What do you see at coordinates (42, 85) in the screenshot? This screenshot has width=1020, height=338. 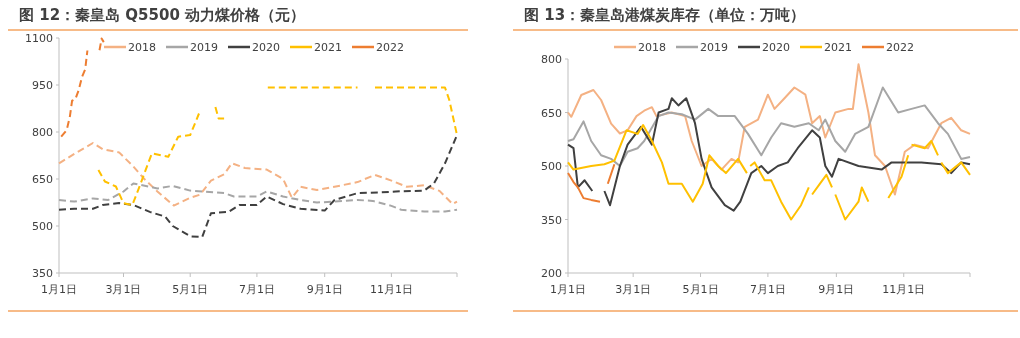 I see `y-tick-label: 950` at bounding box center [42, 85].